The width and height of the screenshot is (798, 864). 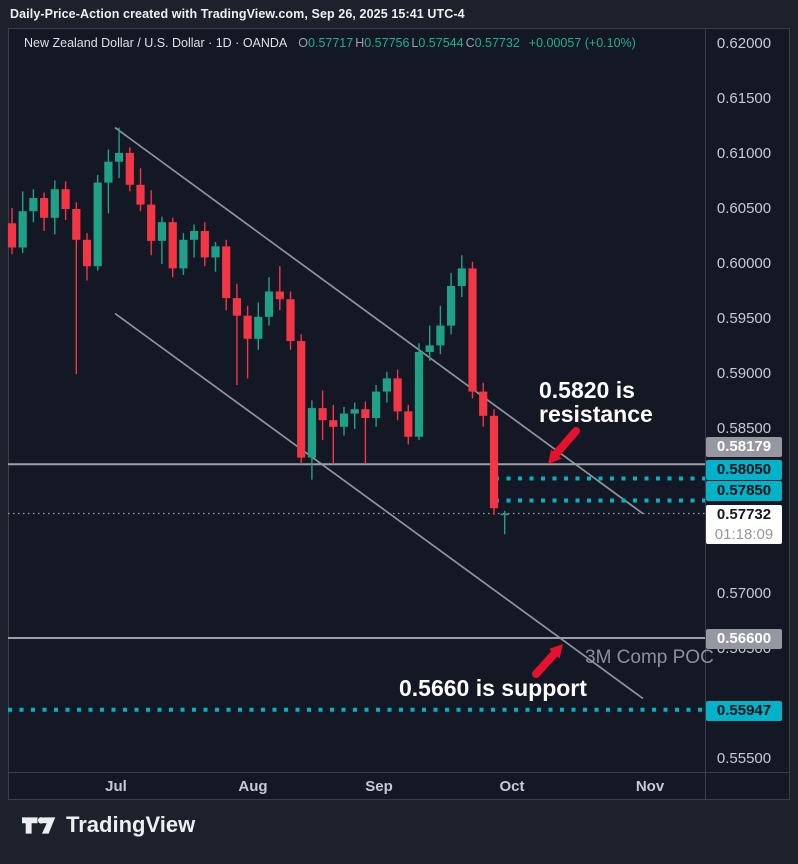 I want to click on red-arrow-resistance-icon, so click(x=564, y=445).